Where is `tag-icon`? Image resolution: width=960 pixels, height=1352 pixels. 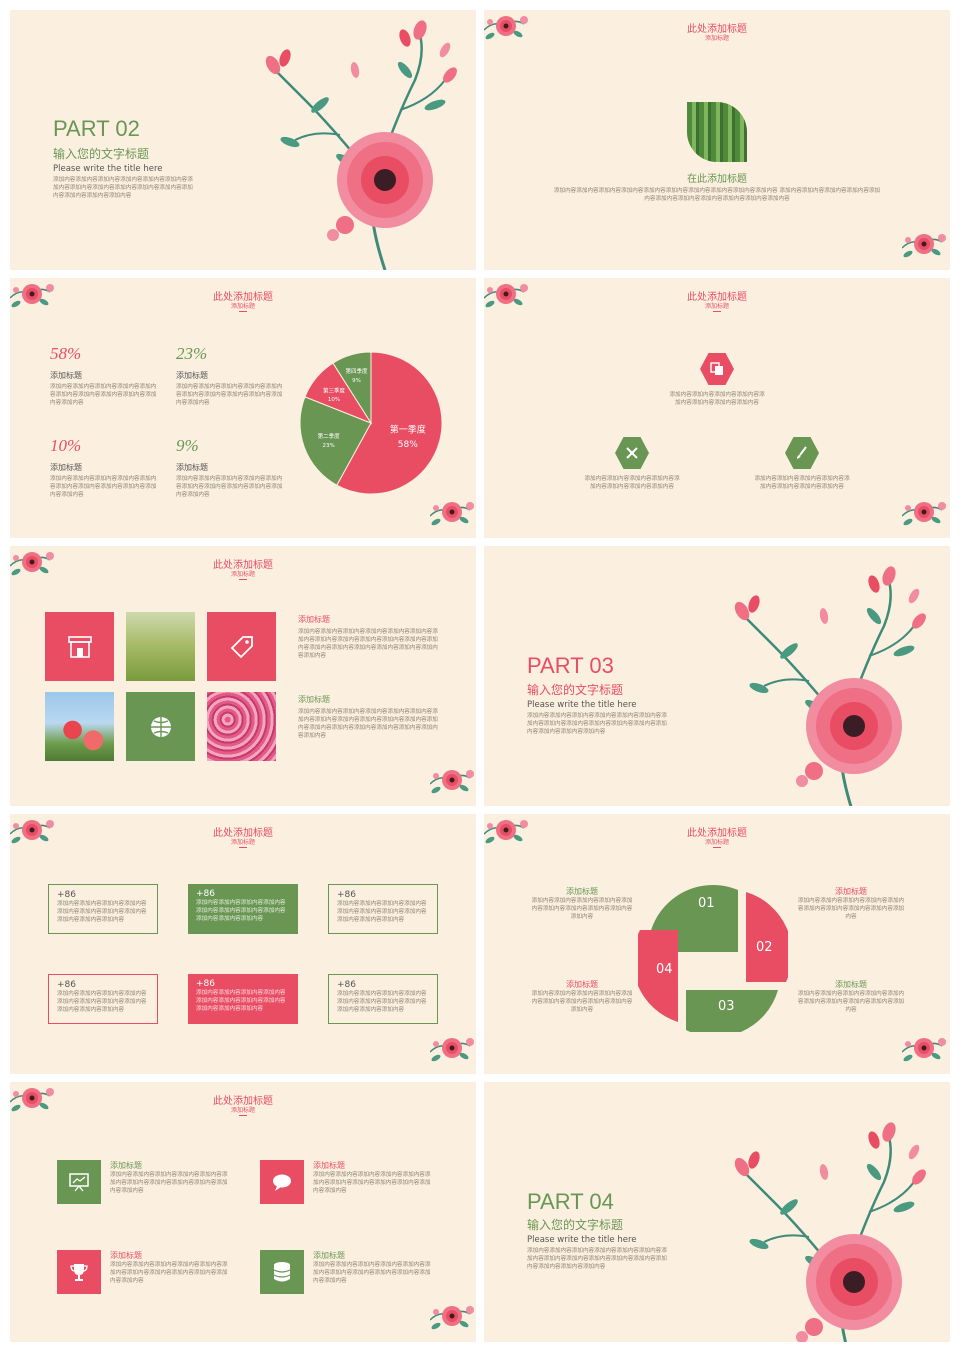 tag-icon is located at coordinates (241, 646).